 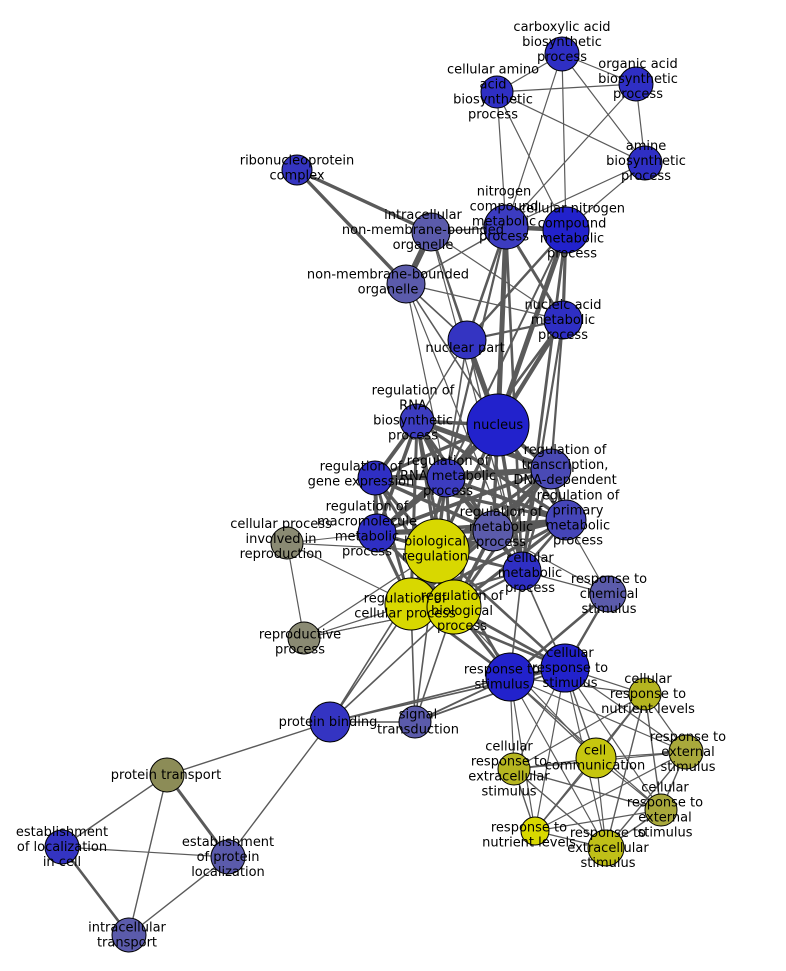 I want to click on graph-node-non-membrane-bounded-organelle, so click(x=406, y=284).